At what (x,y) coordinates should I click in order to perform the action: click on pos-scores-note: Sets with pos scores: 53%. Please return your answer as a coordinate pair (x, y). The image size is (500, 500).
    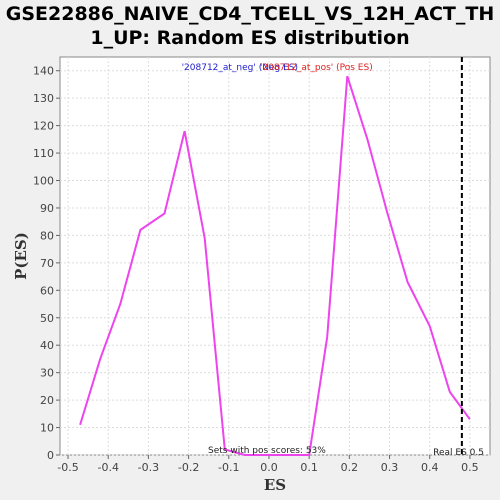
    Looking at the image, I should click on (267, 451).